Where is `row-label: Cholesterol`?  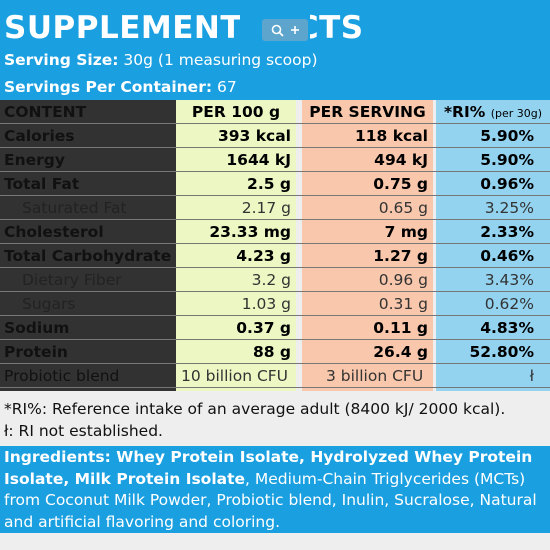
row-label: Cholesterol is located at coordinates (54, 232).